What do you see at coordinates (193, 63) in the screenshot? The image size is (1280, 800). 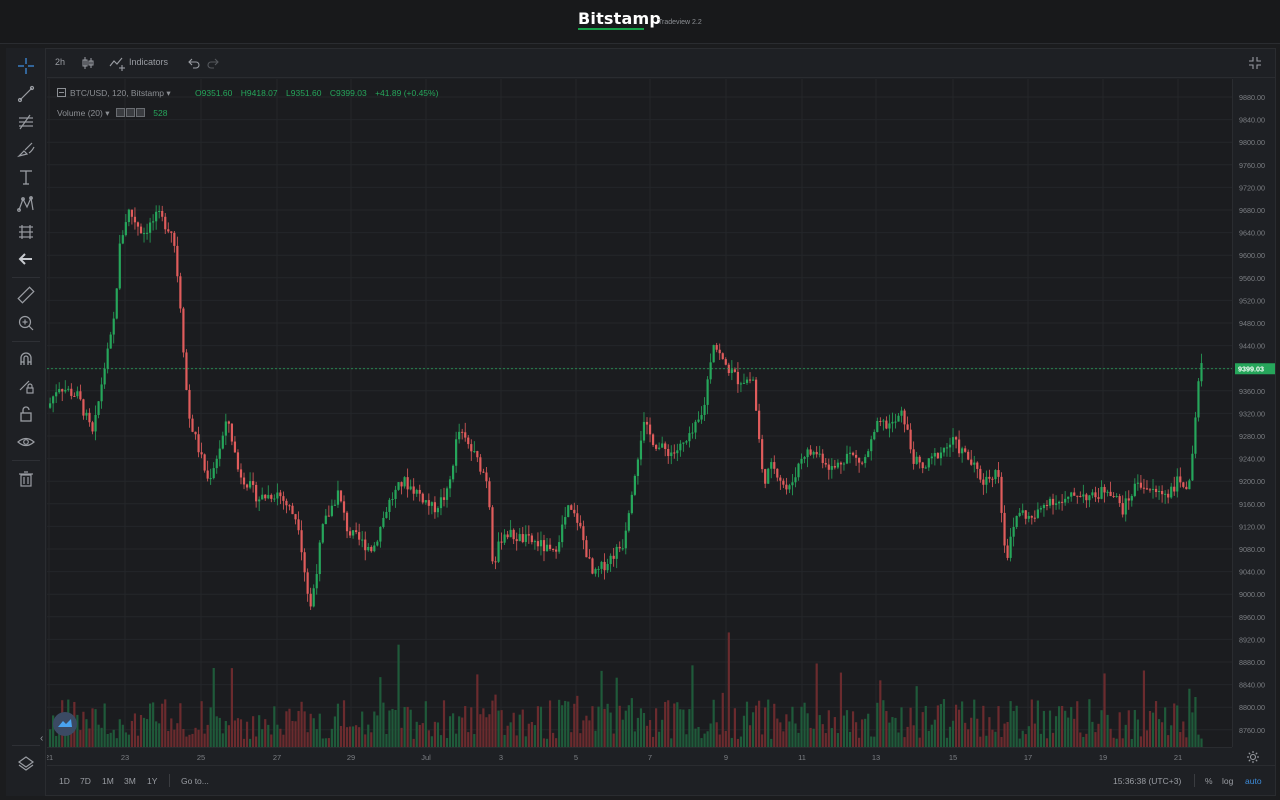 I see `undo-icon` at bounding box center [193, 63].